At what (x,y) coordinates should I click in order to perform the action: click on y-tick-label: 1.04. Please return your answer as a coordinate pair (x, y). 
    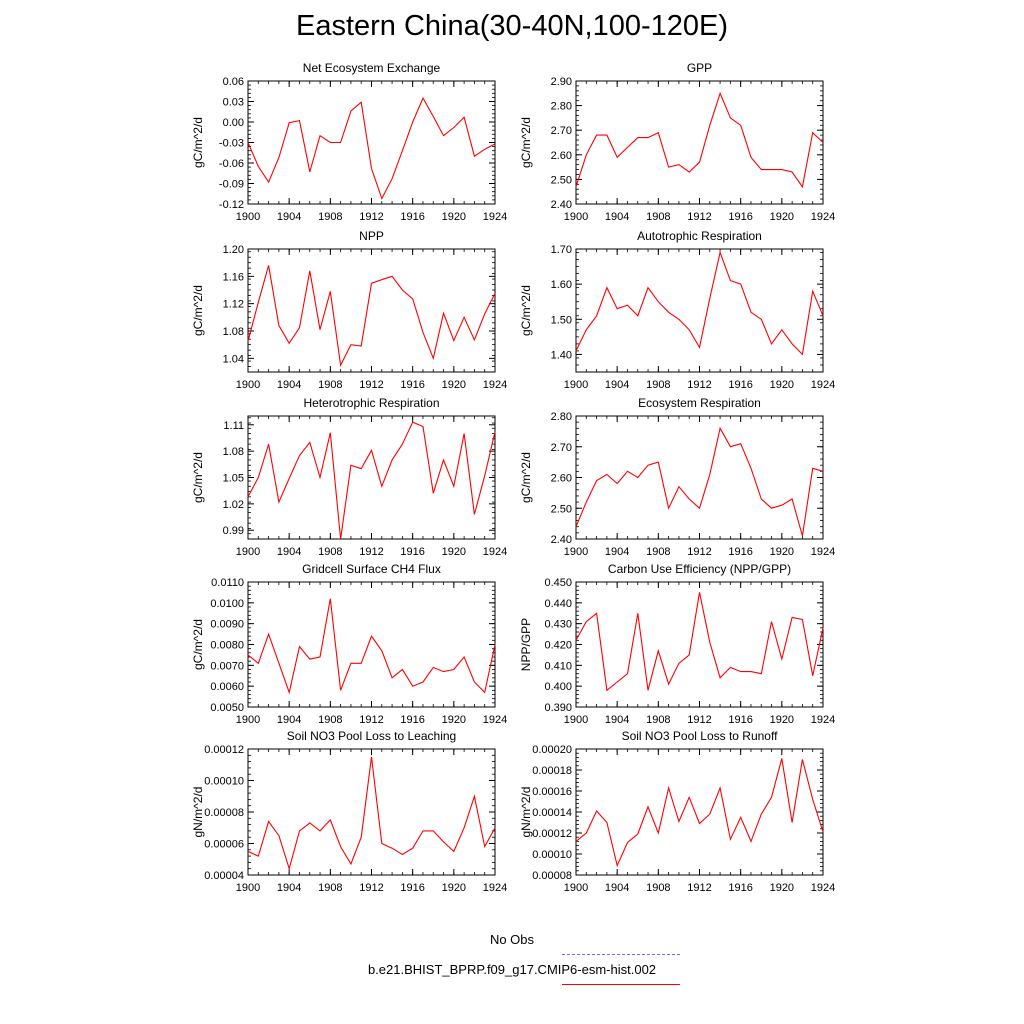
    Looking at the image, I should click on (233, 359).